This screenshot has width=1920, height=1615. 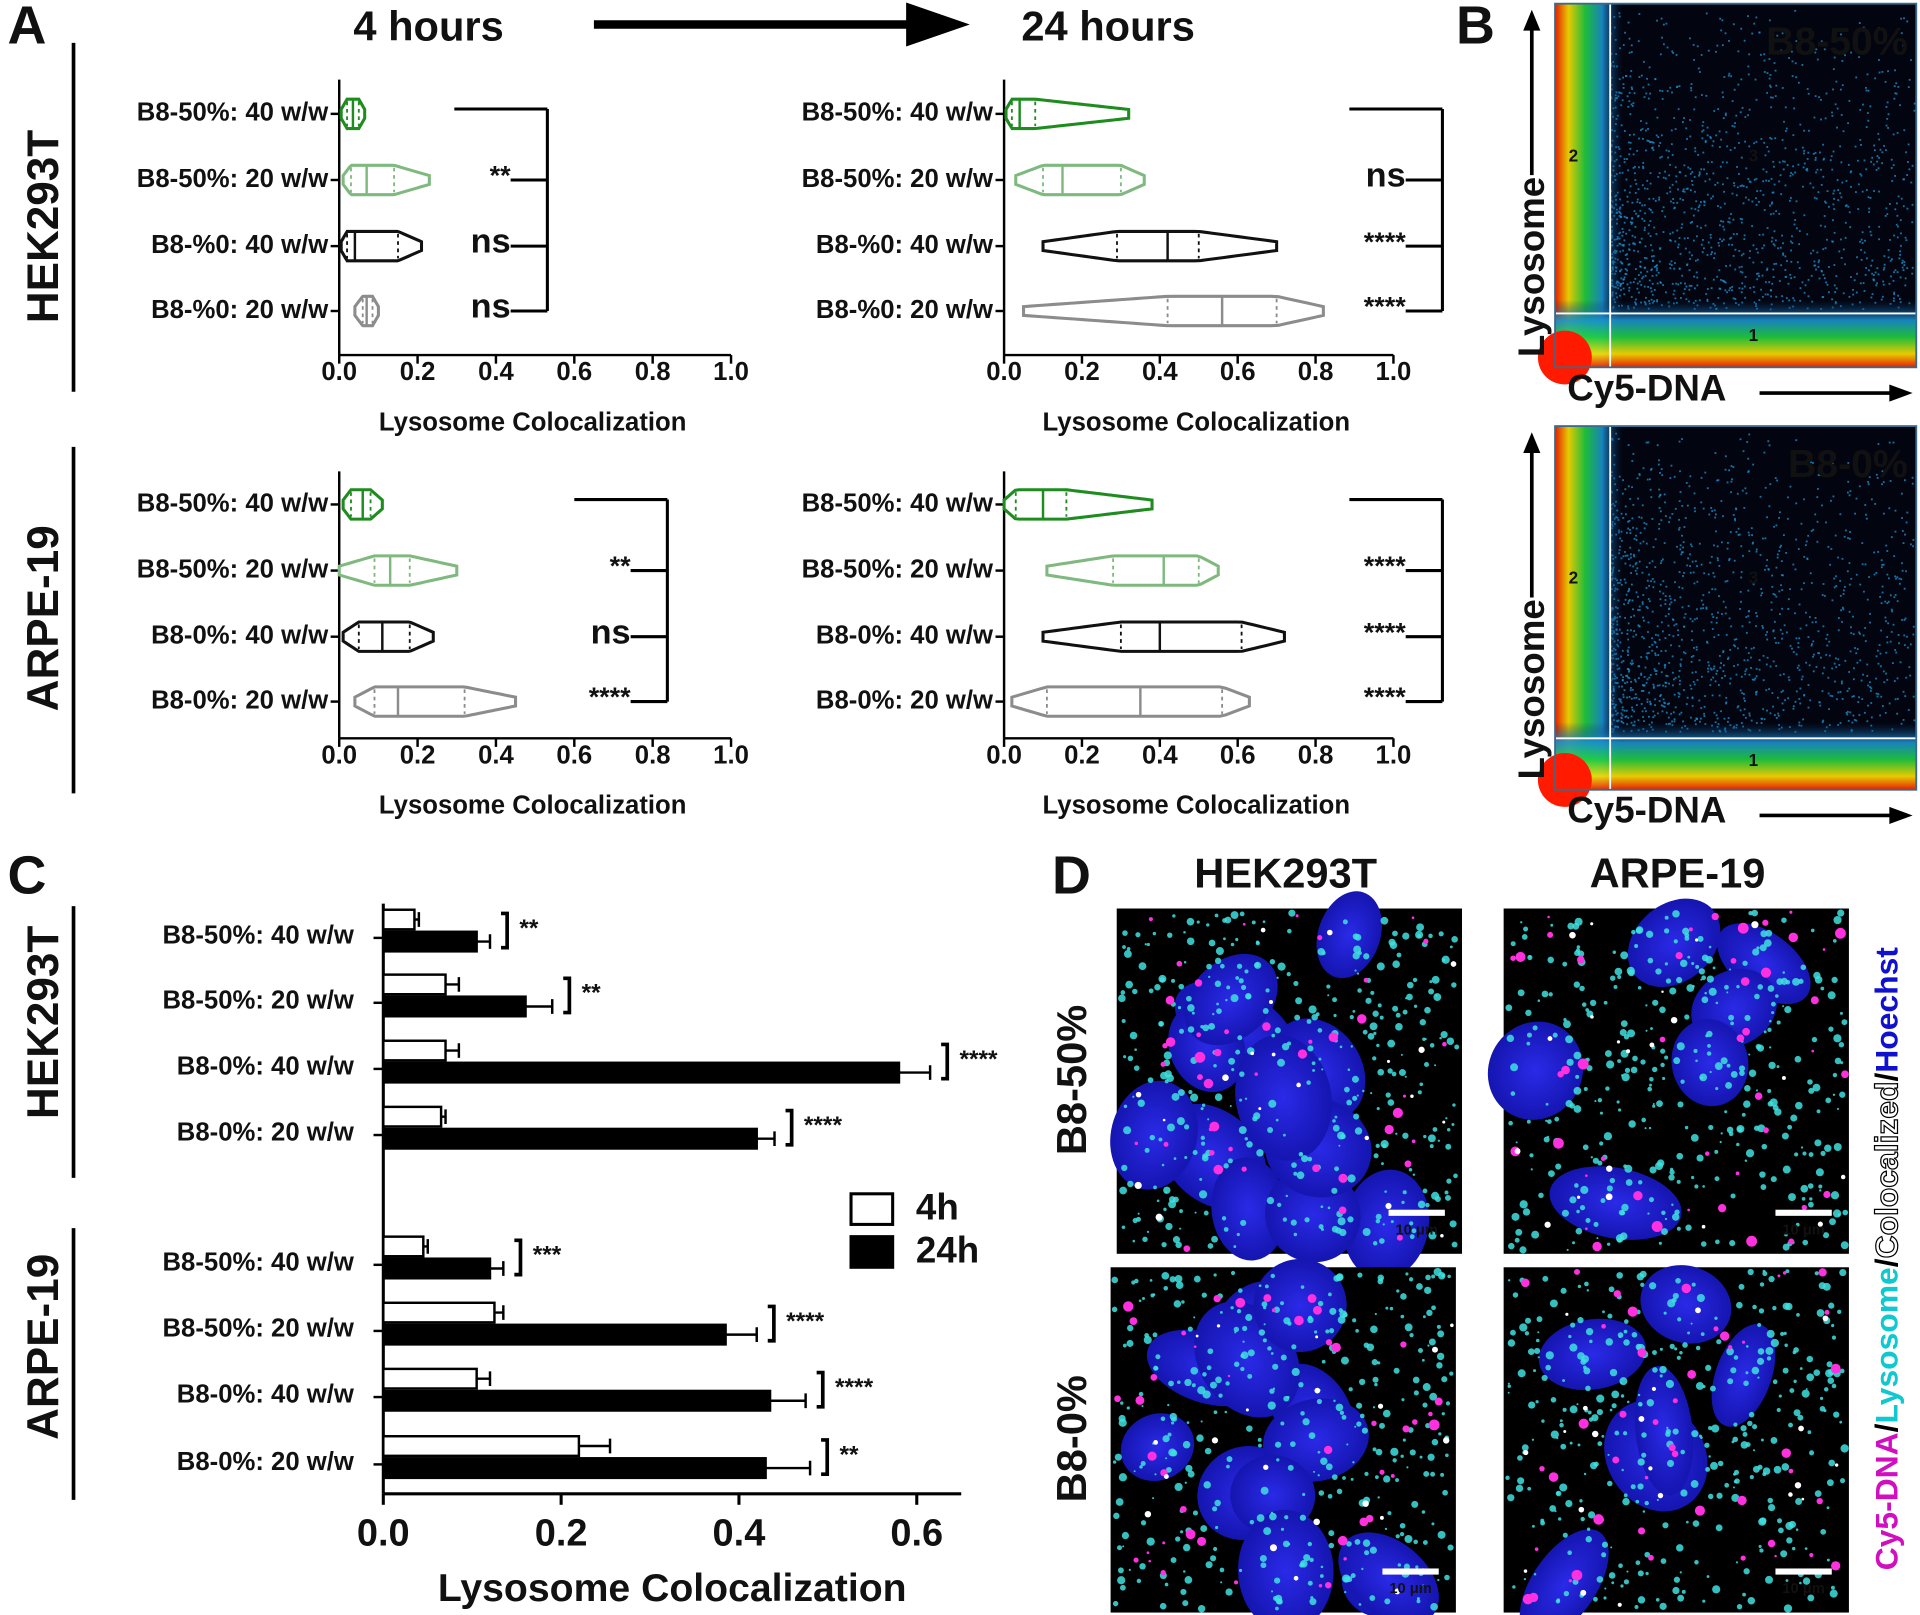 I want to click on error-bar, so click(x=497, y=1268).